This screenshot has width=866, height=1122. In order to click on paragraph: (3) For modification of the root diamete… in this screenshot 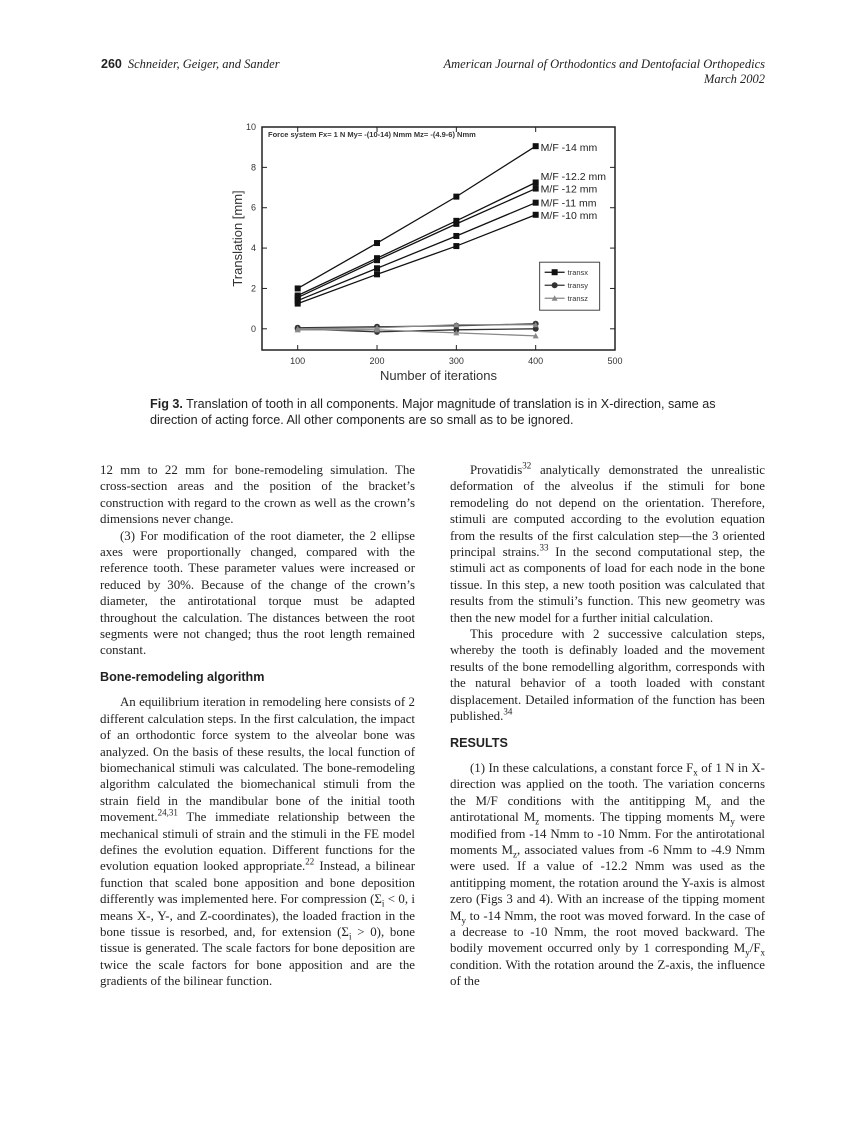, I will do `click(257, 593)`.